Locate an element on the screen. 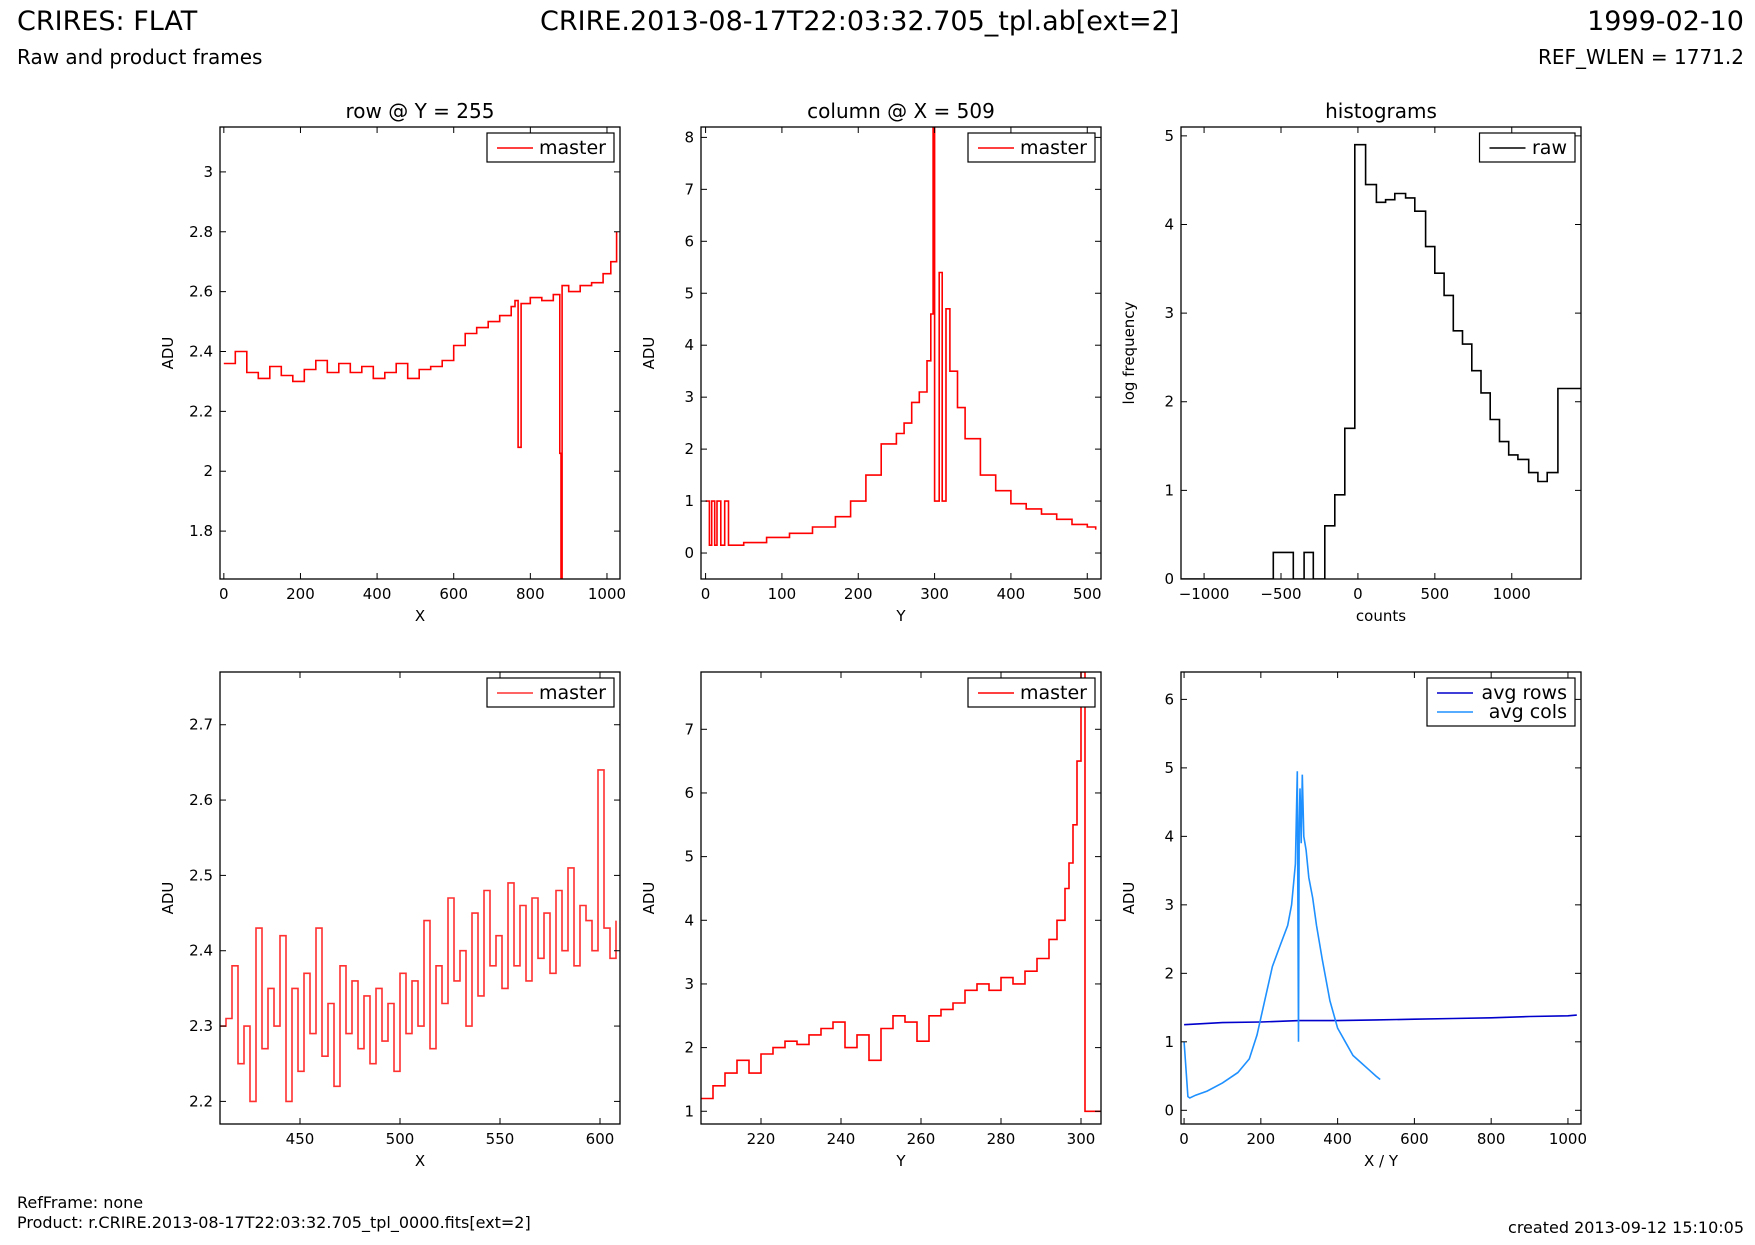 This screenshot has height=1245, width=1755. chart-title: histograms is located at coordinates (1381, 111).